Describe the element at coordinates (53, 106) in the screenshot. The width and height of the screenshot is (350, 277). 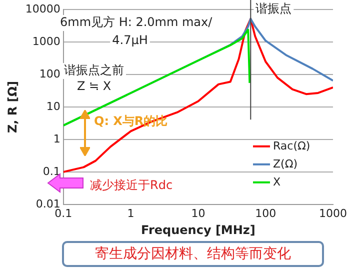
I see `y-tick-label: 10` at that location.